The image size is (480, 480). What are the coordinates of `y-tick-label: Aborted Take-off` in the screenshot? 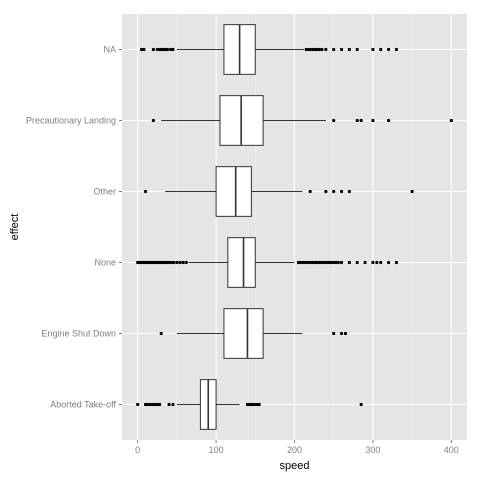 It's located at (83, 405).